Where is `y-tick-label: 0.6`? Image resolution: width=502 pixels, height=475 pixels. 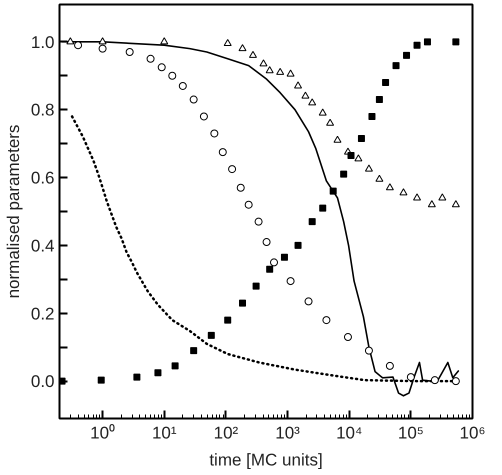
y-tick-label: 0.6 is located at coordinates (42, 178).